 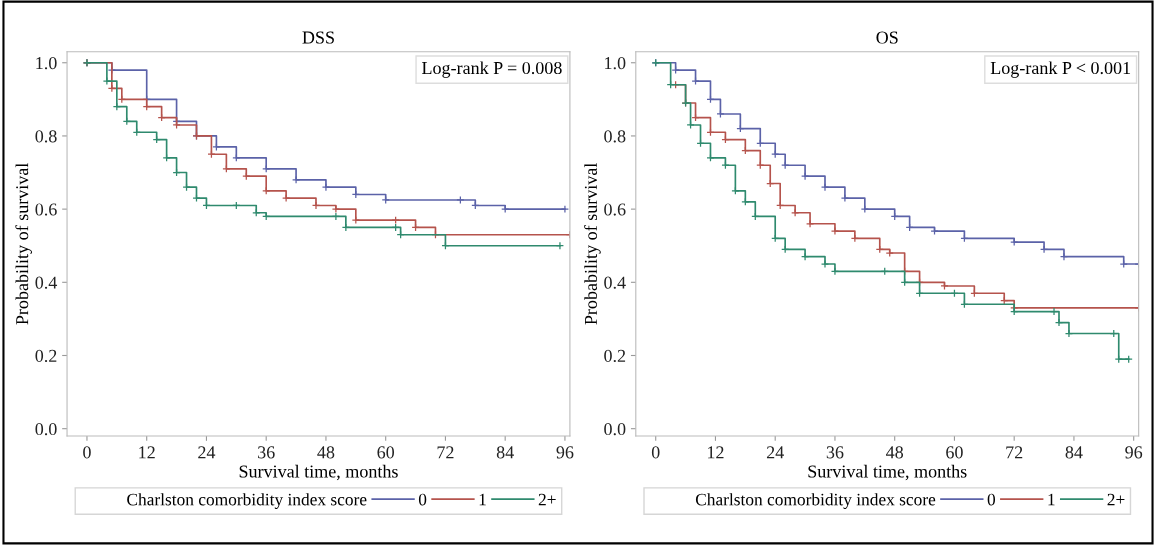 I want to click on annotation: Log-rank P < 0.001, so click(x=1060, y=69).